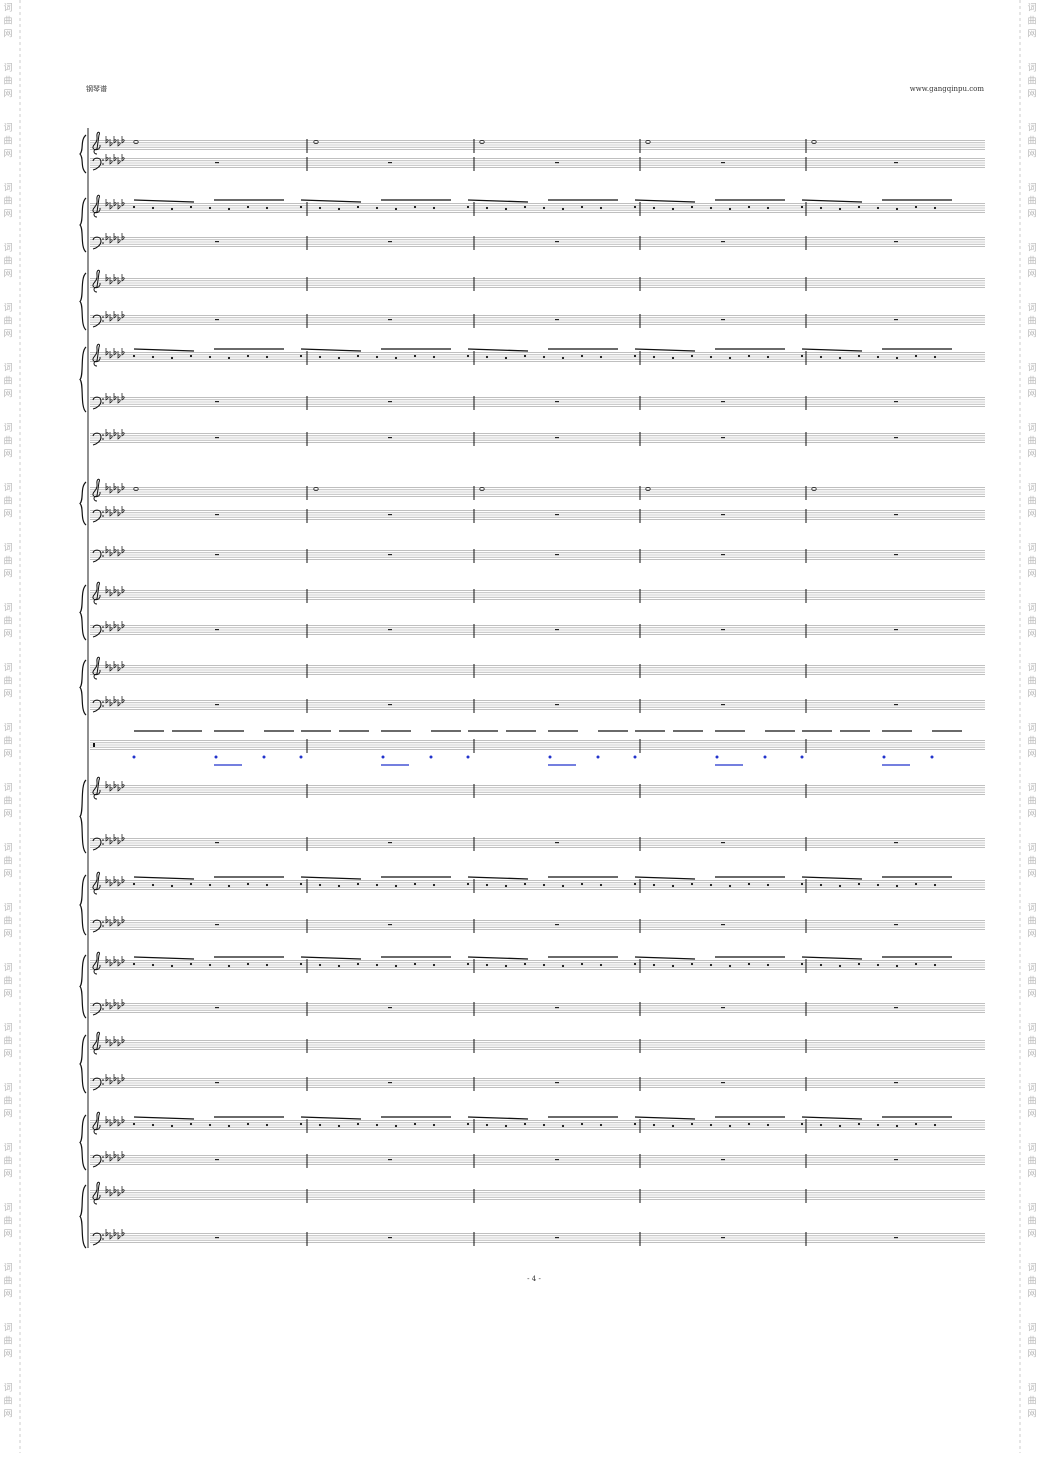  What do you see at coordinates (947, 89) in the screenshot?
I see `header-right: www.gangqinpu.com` at bounding box center [947, 89].